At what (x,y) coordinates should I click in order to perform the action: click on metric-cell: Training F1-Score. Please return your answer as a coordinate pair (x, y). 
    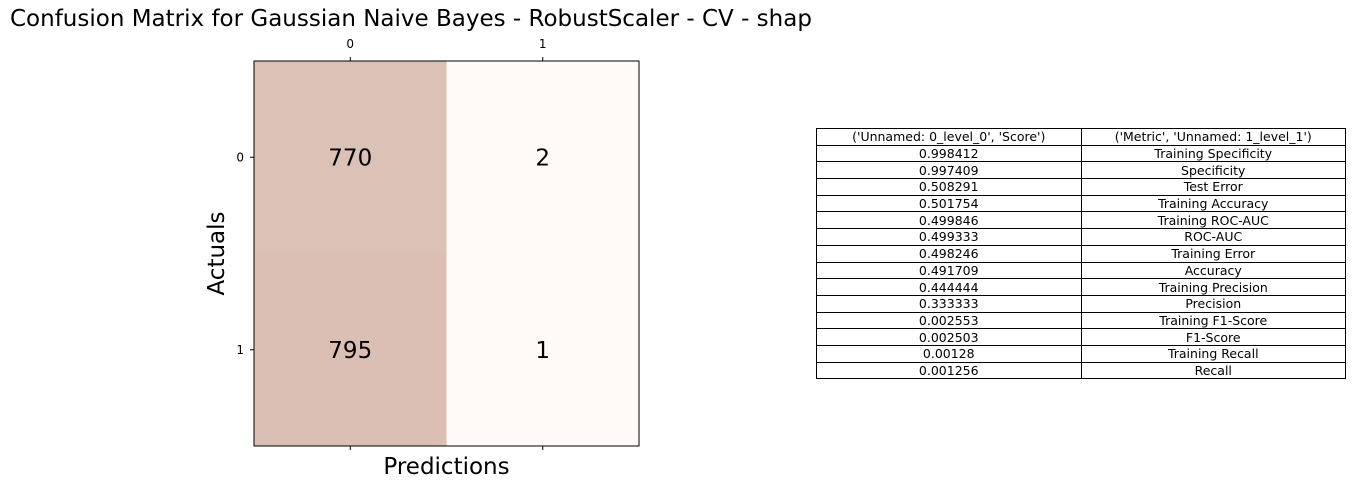
    Looking at the image, I should click on (1213, 320).